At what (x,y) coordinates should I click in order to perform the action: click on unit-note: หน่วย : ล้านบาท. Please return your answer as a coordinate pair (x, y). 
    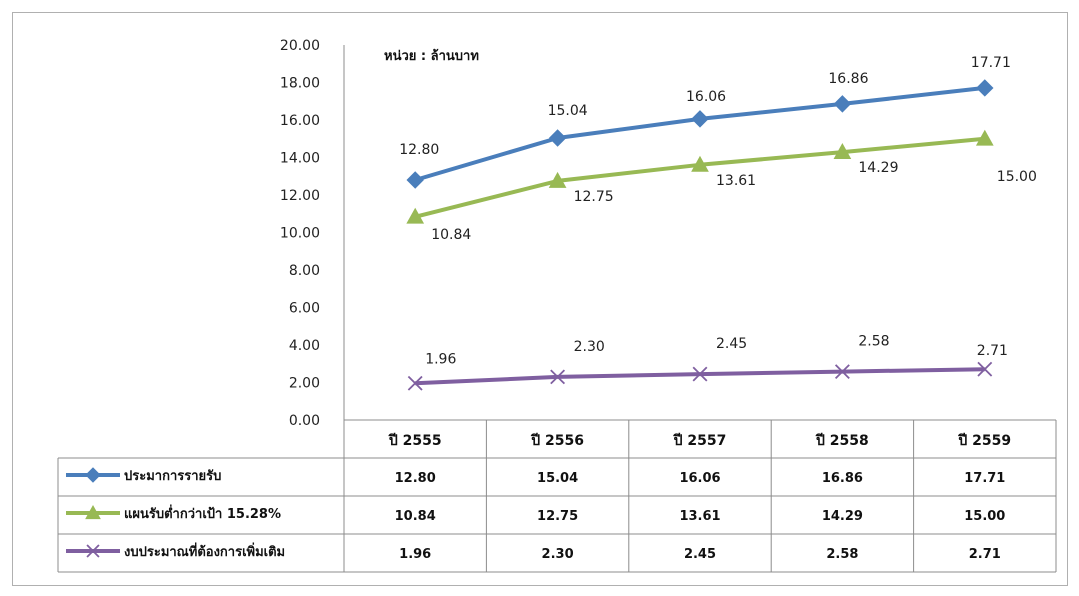
    Looking at the image, I should click on (431, 56).